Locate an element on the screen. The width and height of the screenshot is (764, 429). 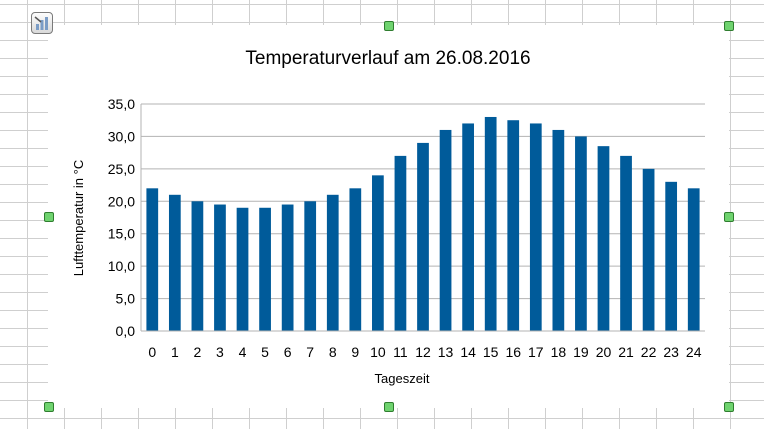
resize-handle-top-center is located at coordinates (389, 26).